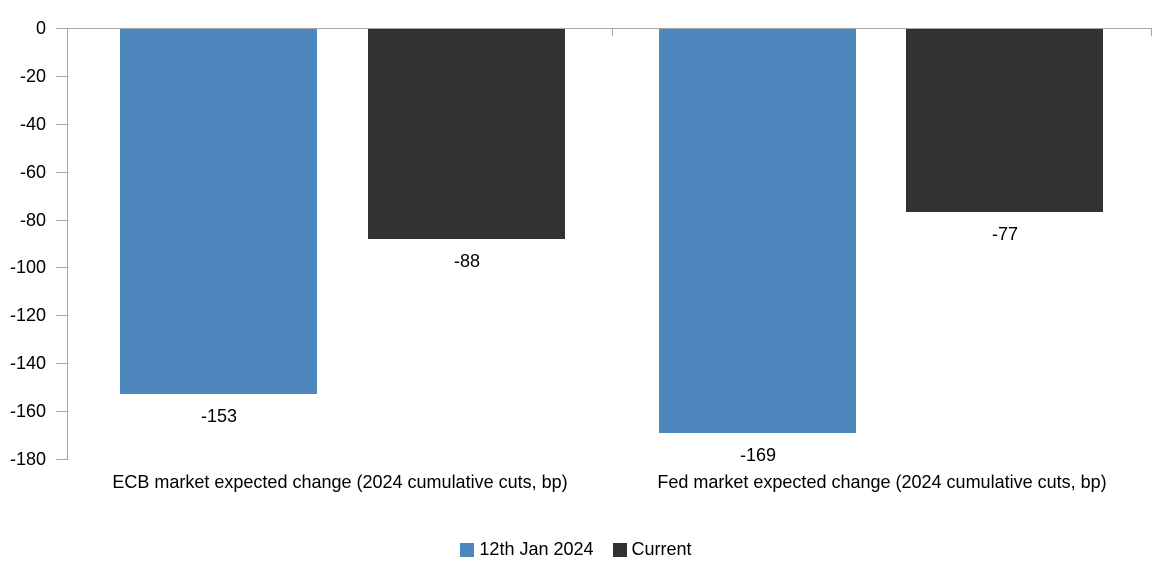 The height and width of the screenshot is (587, 1152). What do you see at coordinates (661, 549) in the screenshot?
I see `legend-label-current: Current` at bounding box center [661, 549].